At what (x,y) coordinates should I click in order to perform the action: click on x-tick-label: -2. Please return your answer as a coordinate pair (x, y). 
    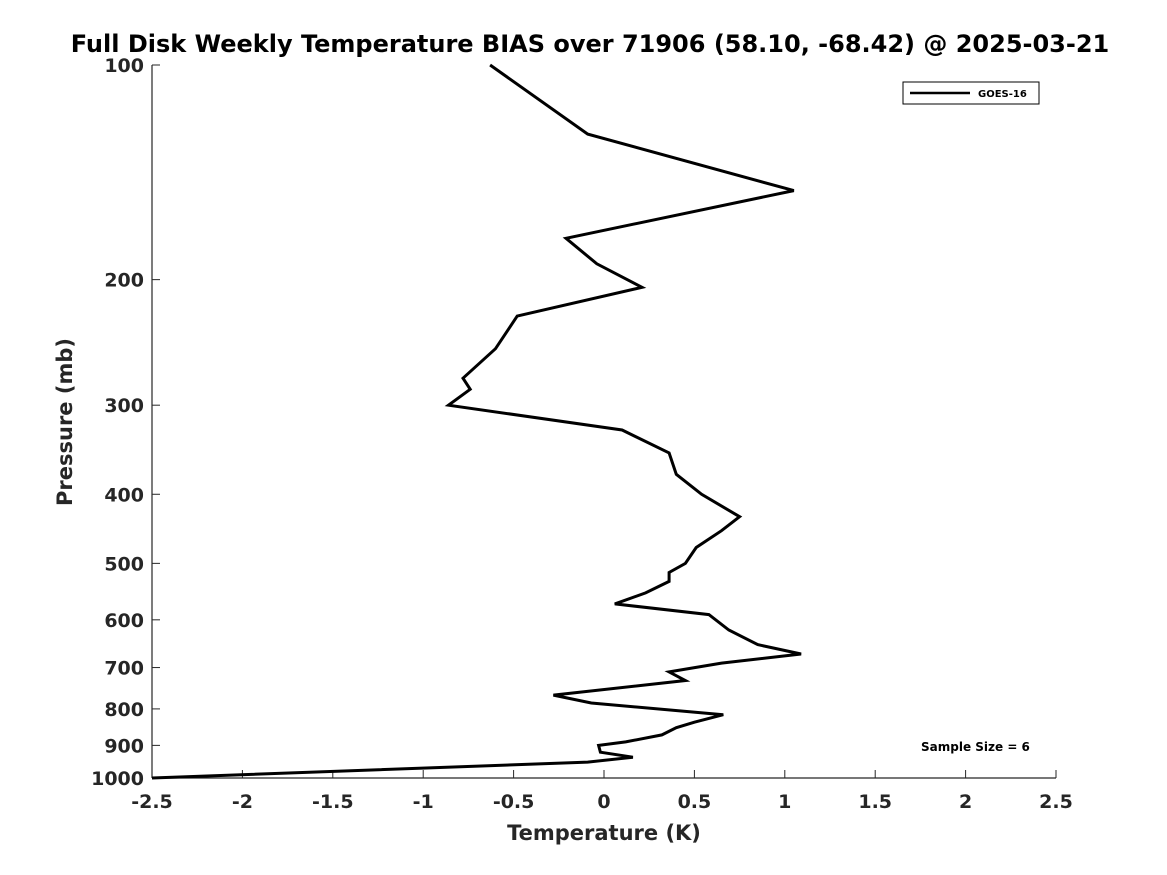
    Looking at the image, I should click on (242, 802).